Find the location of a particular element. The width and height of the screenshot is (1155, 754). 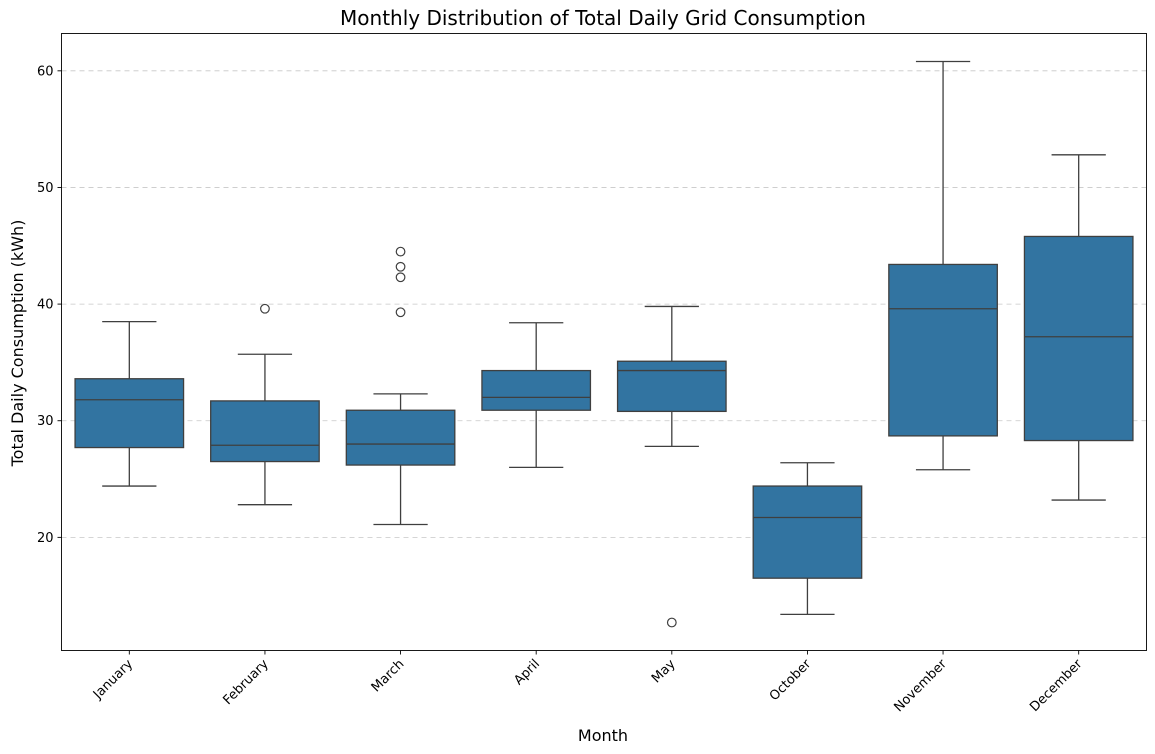

x-axis-label: Month is located at coordinates (603, 735).